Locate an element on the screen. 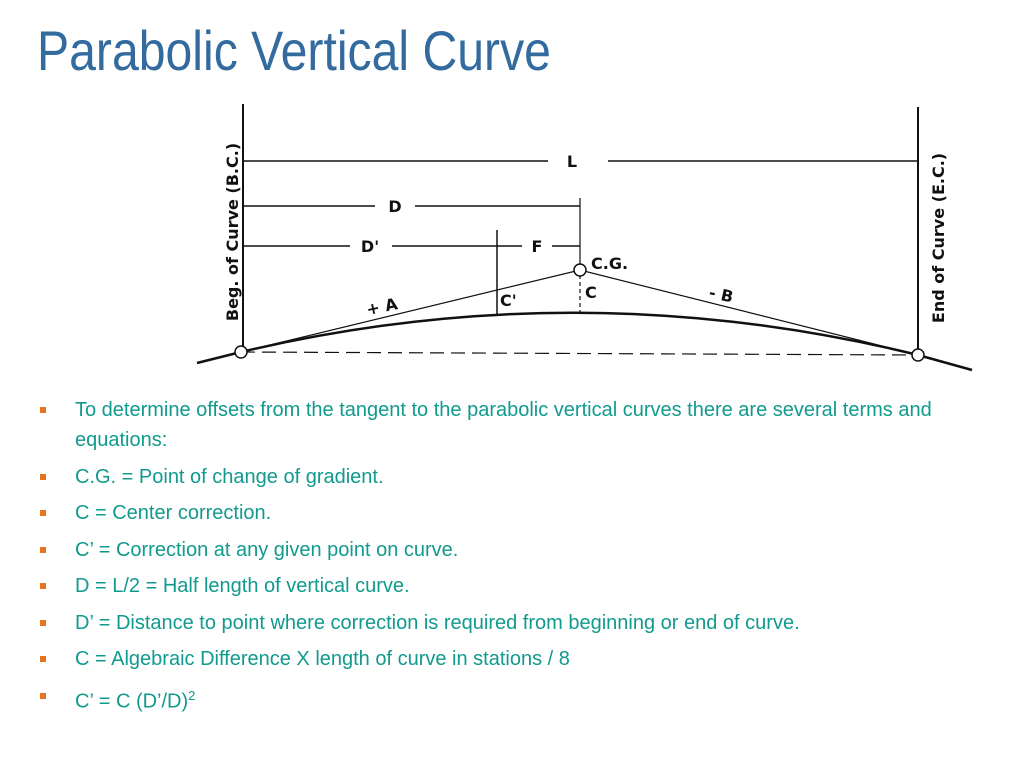 The width and height of the screenshot is (1024, 768). bullet-text: C’ = C (D’/D) is located at coordinates (132, 701).